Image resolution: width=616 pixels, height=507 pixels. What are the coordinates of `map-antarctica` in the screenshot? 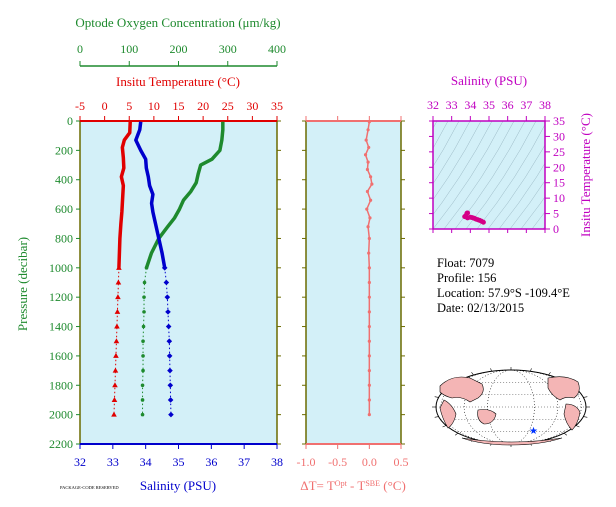 It's located at (512, 441).